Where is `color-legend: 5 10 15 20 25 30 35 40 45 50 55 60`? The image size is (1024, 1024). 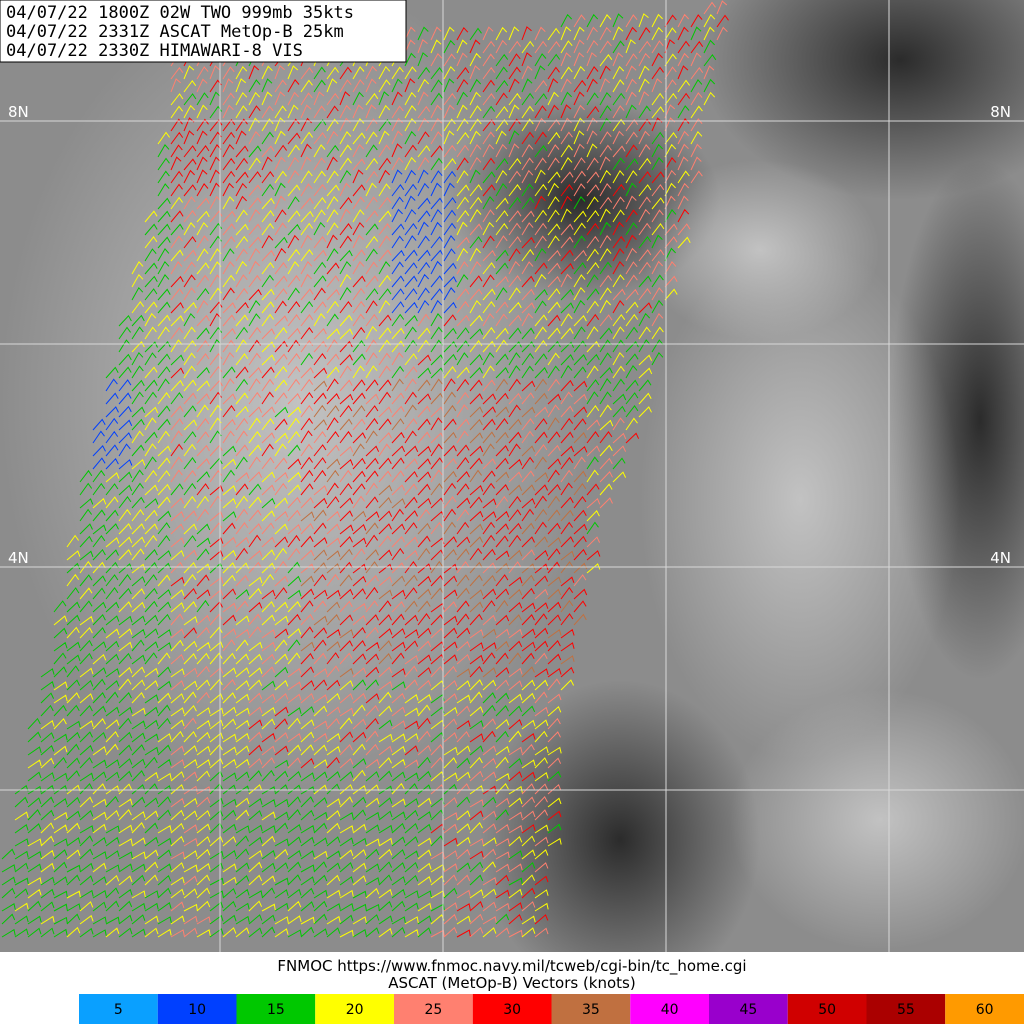 color-legend: 5 10 15 20 25 30 35 40 45 50 55 60 is located at coordinates (551, 1009).